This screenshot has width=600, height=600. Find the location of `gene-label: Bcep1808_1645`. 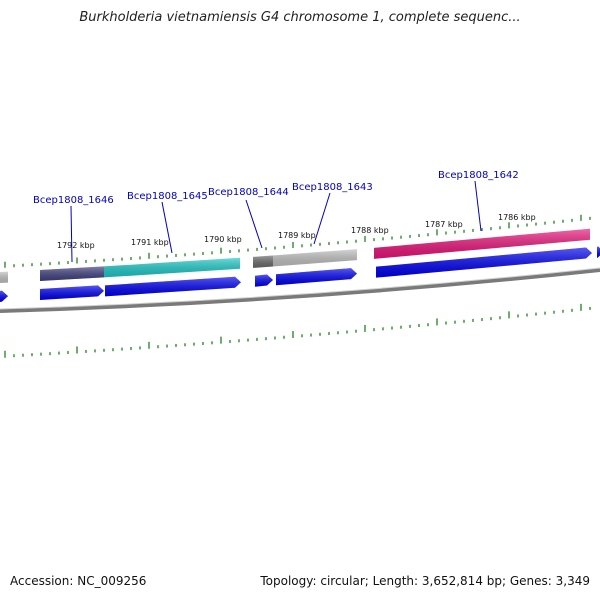

gene-label: Bcep1808_1645 is located at coordinates (167, 196).